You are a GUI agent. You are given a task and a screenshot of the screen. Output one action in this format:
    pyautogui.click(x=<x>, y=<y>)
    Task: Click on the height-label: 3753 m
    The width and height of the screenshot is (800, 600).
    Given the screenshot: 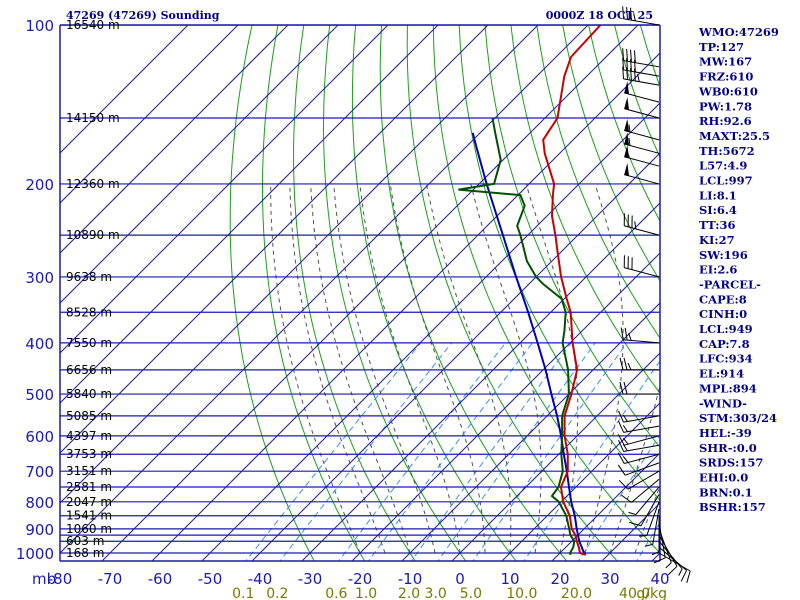 What is the action you would take?
    pyautogui.click(x=89, y=454)
    